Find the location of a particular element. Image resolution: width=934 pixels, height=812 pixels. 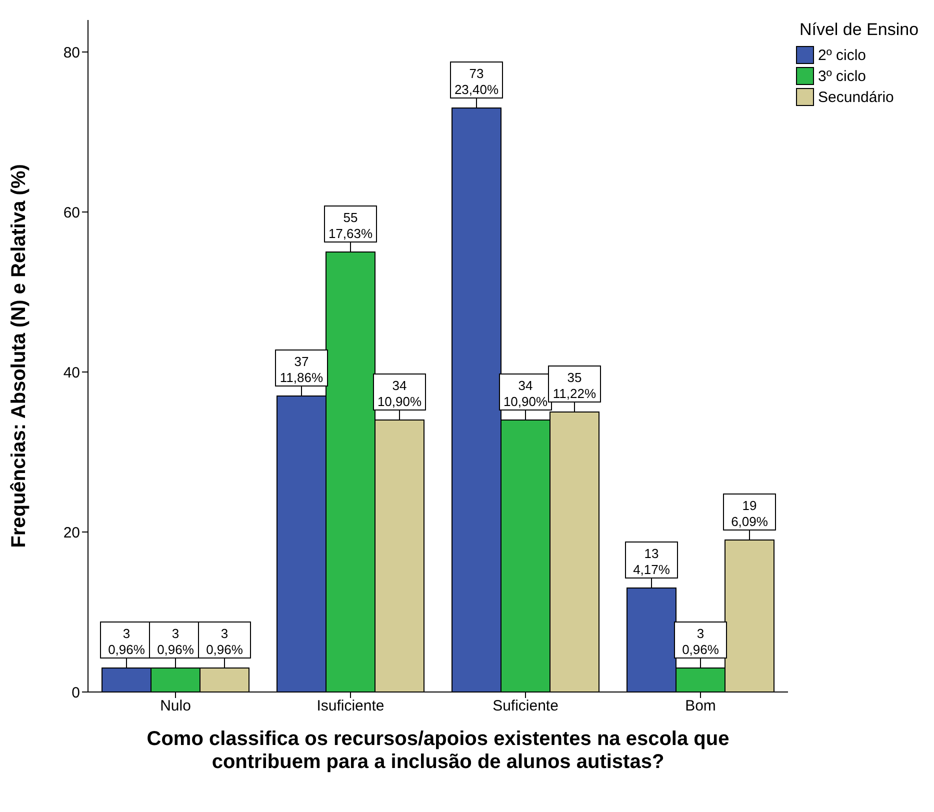

x-tick-label: Isuficiente is located at coordinates (350, 706).